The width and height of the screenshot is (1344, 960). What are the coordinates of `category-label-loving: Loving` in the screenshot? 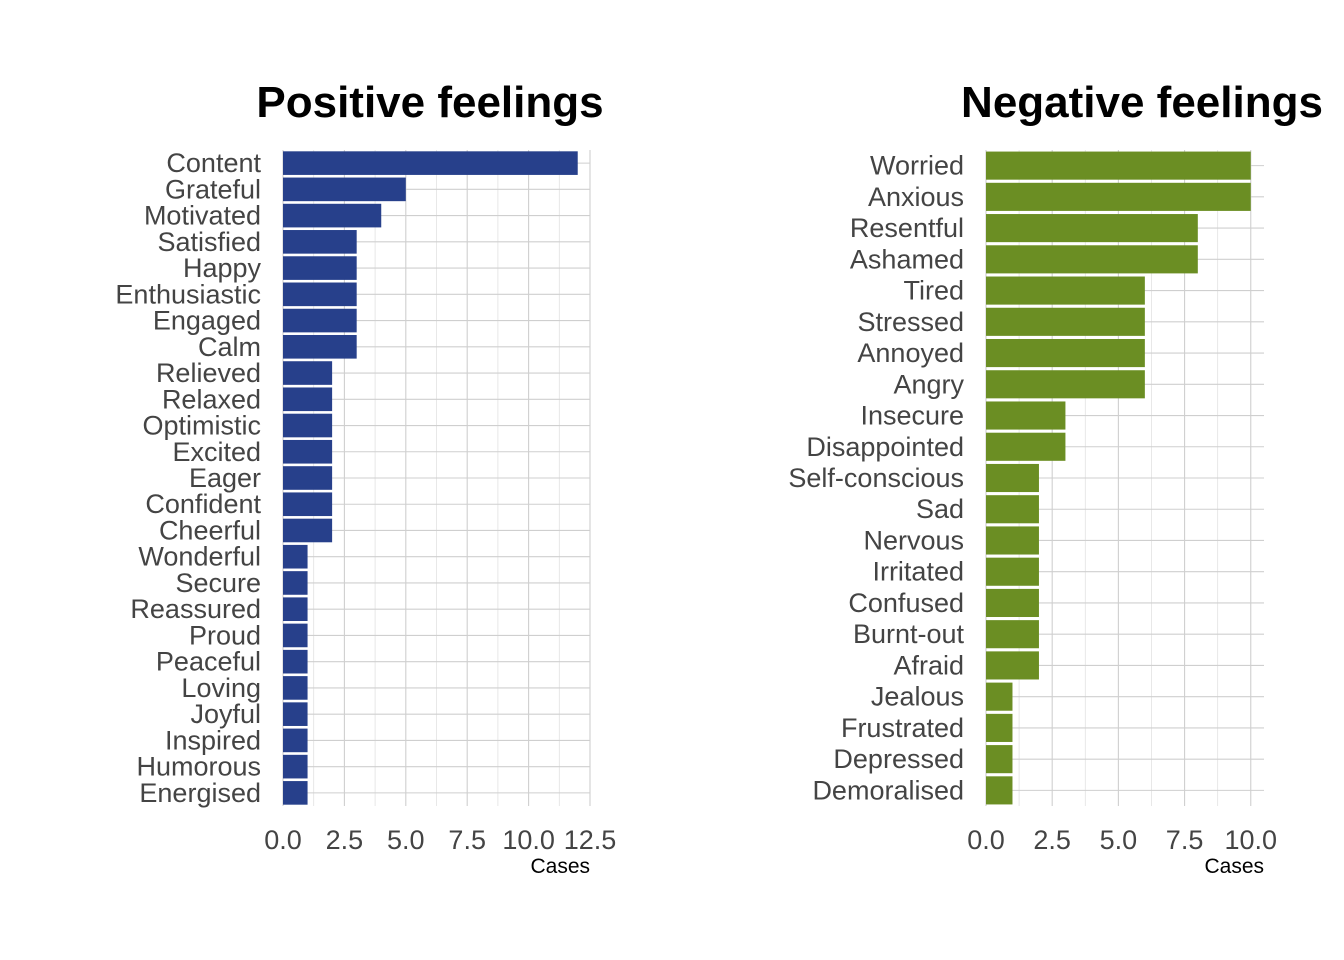 It's located at (221, 688).